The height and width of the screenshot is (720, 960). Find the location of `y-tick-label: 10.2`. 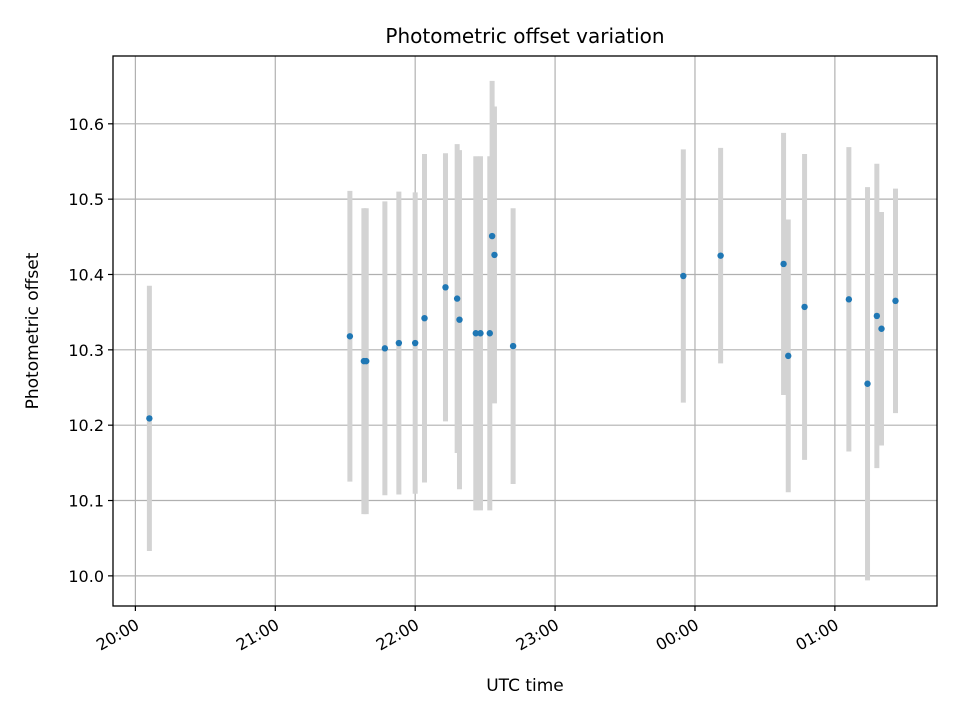

y-tick-label: 10.2 is located at coordinates (86, 425).